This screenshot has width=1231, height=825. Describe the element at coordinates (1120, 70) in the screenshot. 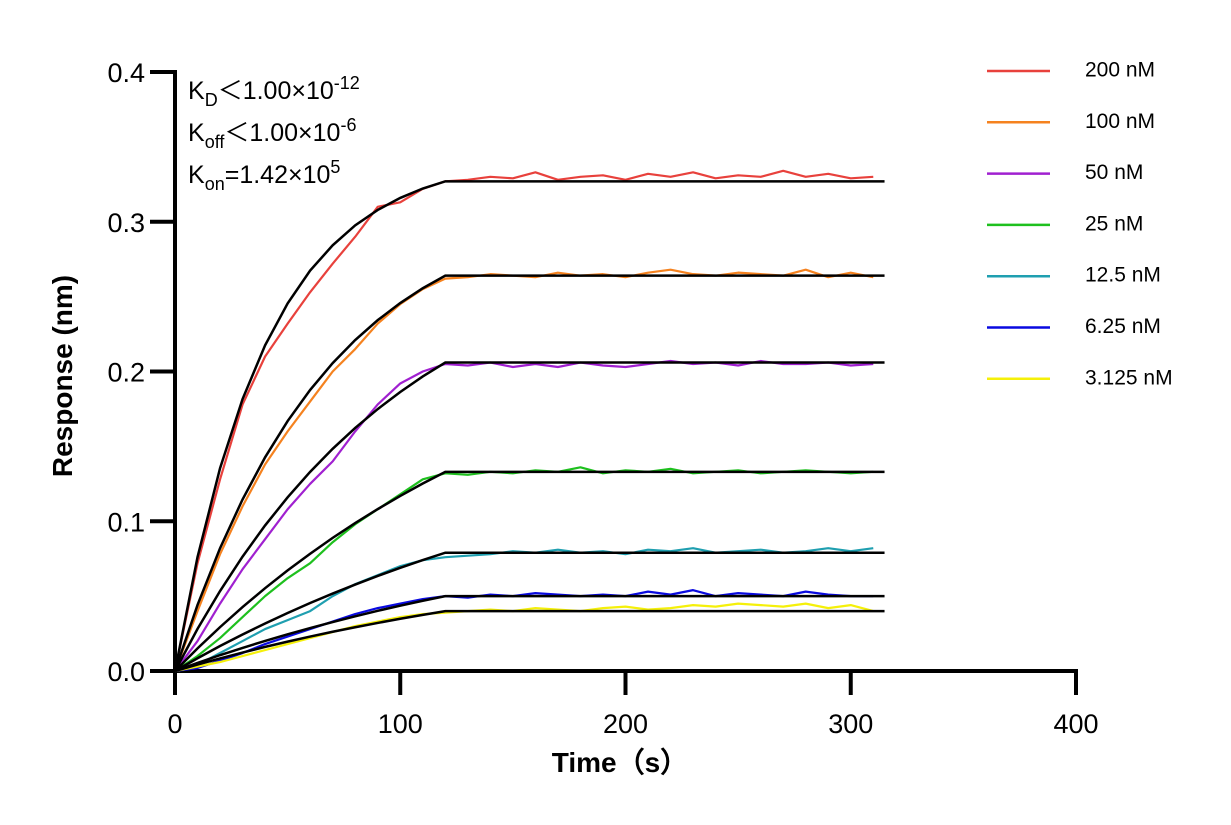

I see `legend-label: 200 nM` at that location.